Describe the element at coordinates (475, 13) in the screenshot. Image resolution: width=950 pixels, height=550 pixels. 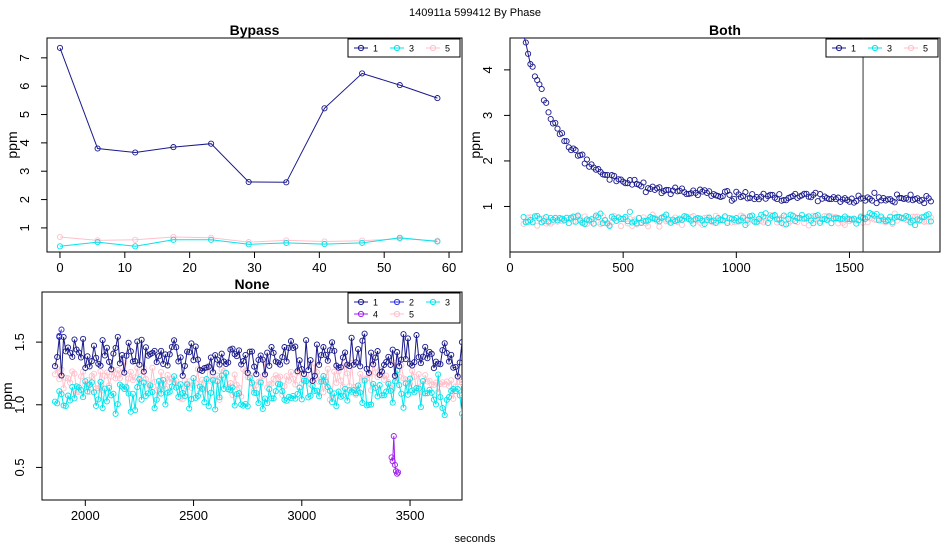
I see `figure-title: 140911a 599412 By Phase` at that location.